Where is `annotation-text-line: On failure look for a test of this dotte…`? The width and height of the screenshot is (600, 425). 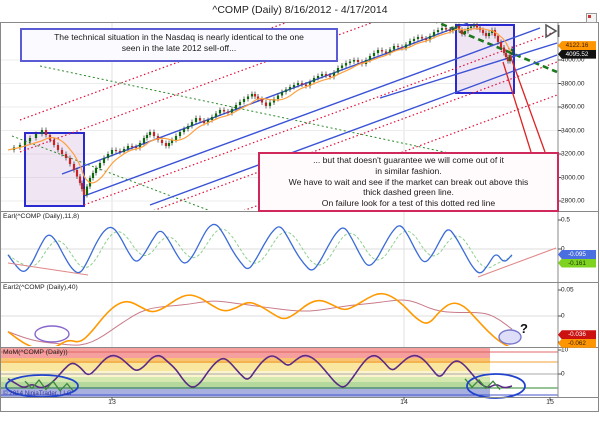 annotation-text-line: On failure look for a test of this dotte… is located at coordinates (408, 203).